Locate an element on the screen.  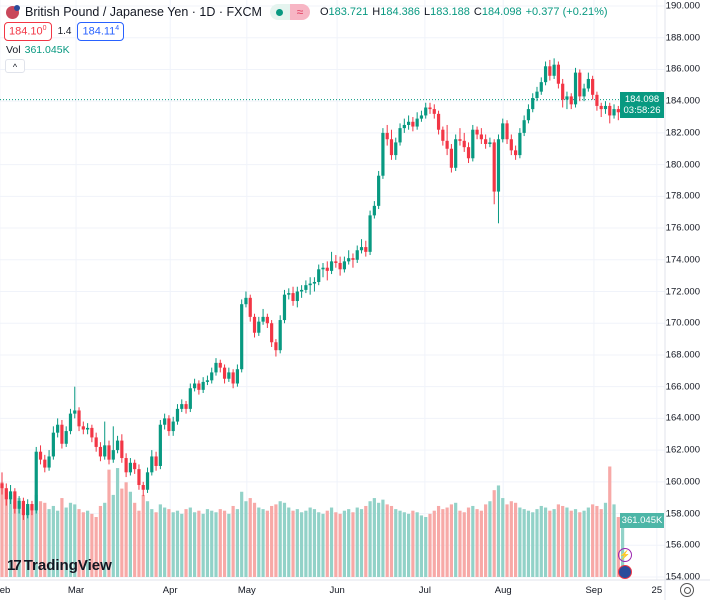
time-tick-label: Apr is located at coordinates (170, 590).